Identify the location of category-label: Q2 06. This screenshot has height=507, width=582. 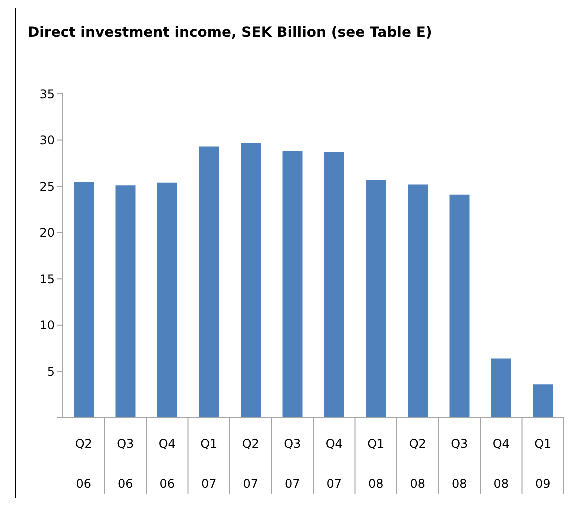
(83, 464).